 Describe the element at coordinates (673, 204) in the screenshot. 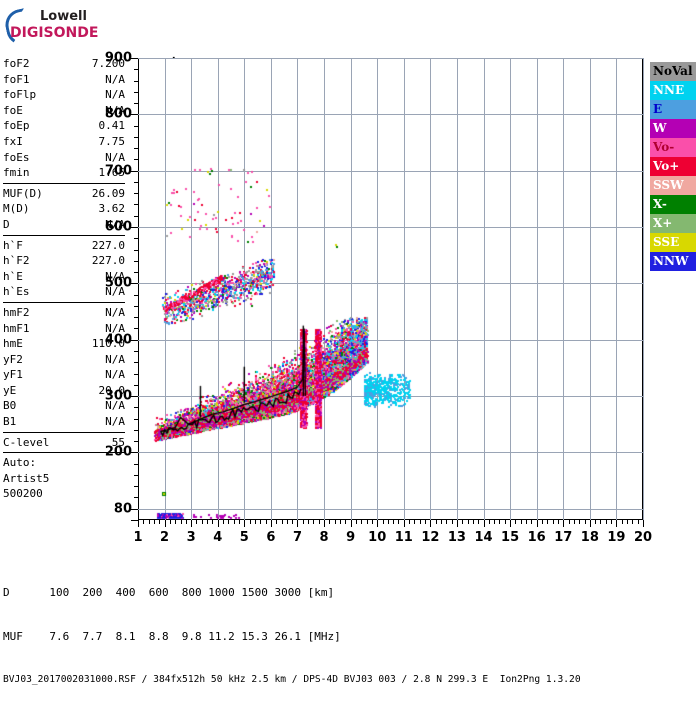

I see `legend-item-x: X-` at that location.